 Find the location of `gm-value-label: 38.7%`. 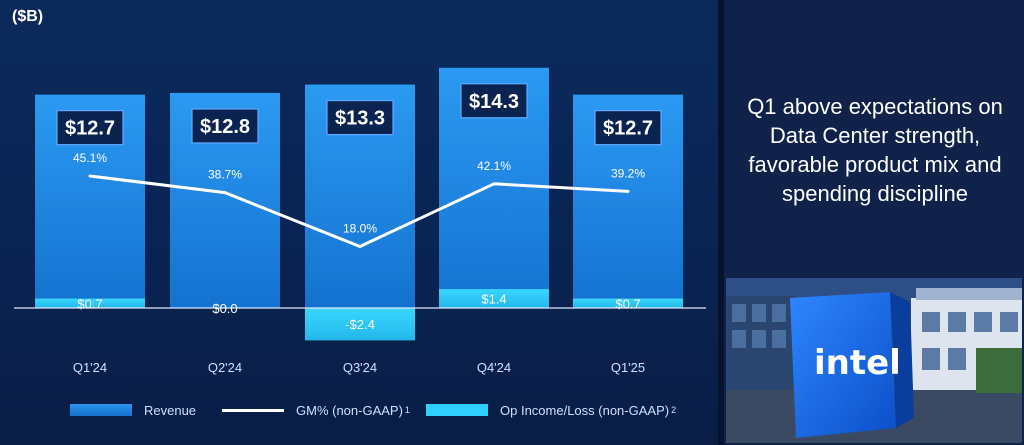

gm-value-label: 38.7% is located at coordinates (225, 175).